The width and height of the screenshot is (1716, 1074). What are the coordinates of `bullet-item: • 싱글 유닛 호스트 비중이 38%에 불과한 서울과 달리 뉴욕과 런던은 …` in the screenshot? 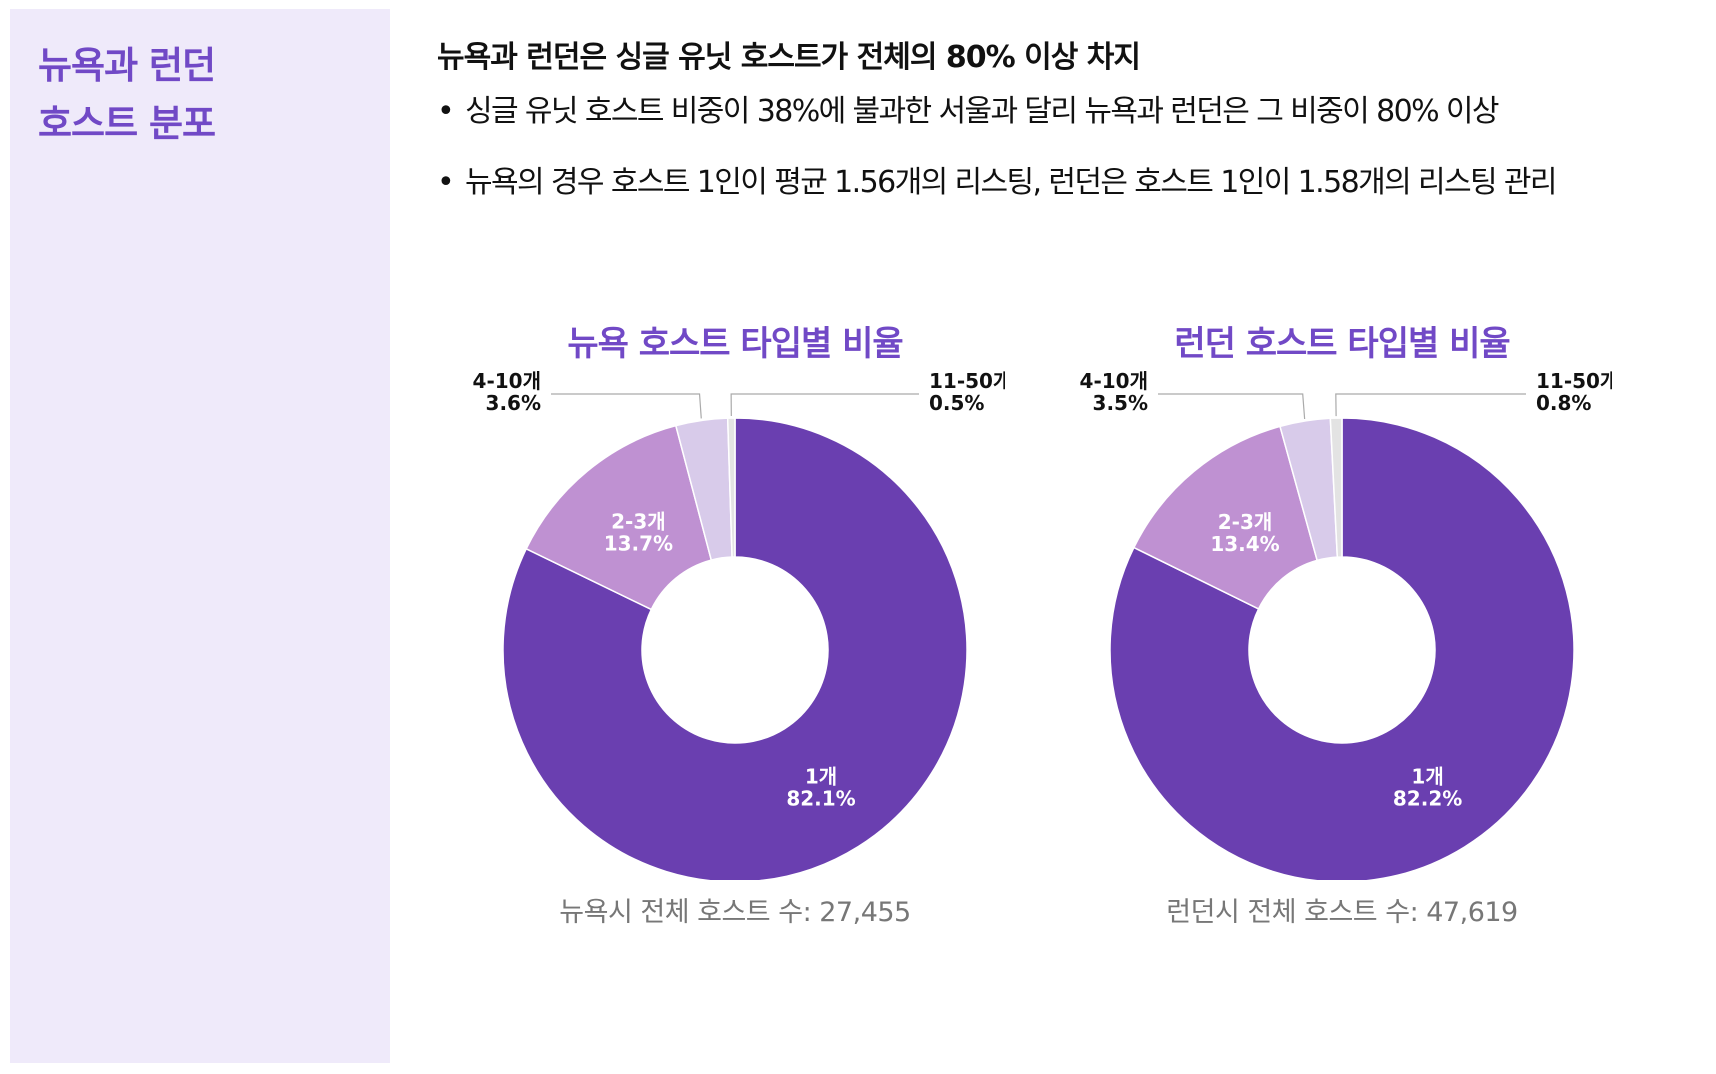 It's located at (996, 112).